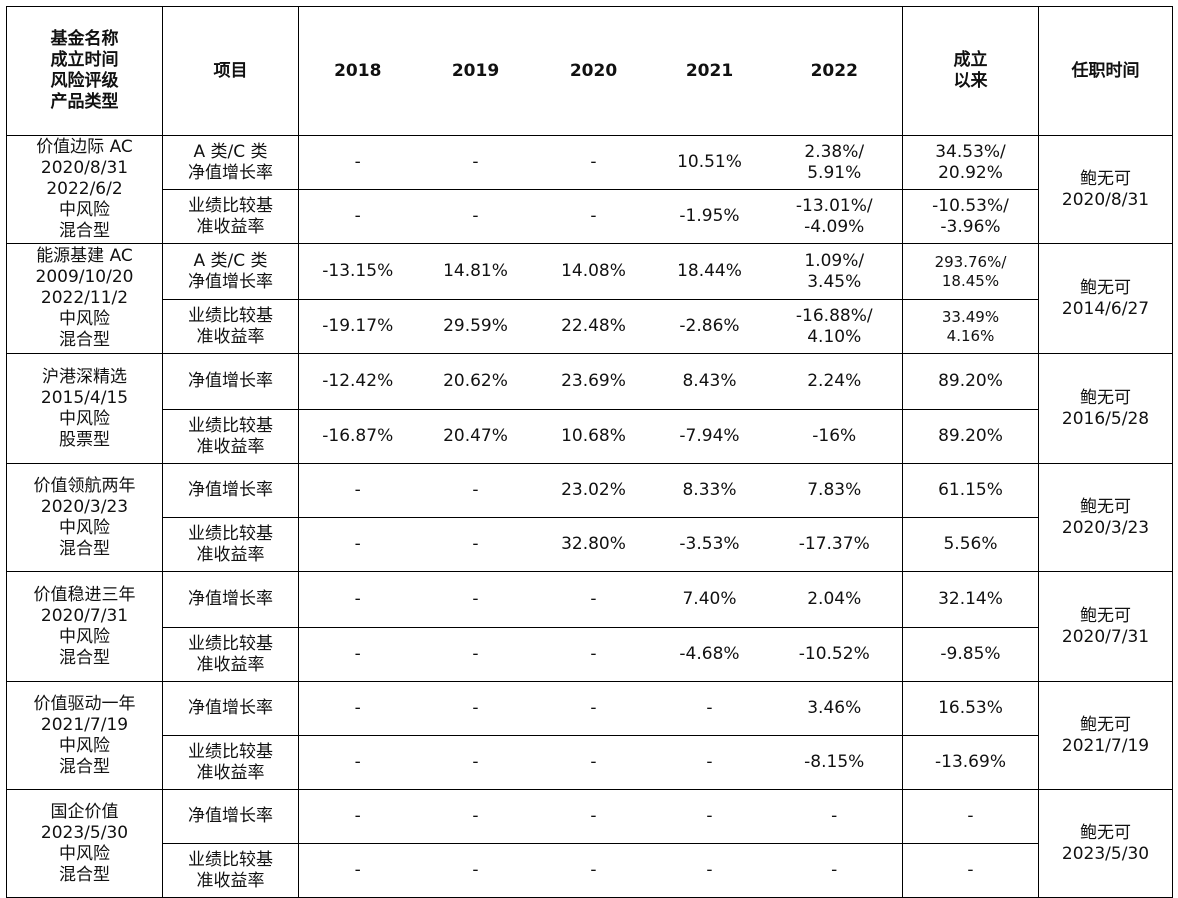  What do you see at coordinates (84, 71) in the screenshot?
I see `header-fund-info: 基金名称 成立时间 风险评级 产品类型` at bounding box center [84, 71].